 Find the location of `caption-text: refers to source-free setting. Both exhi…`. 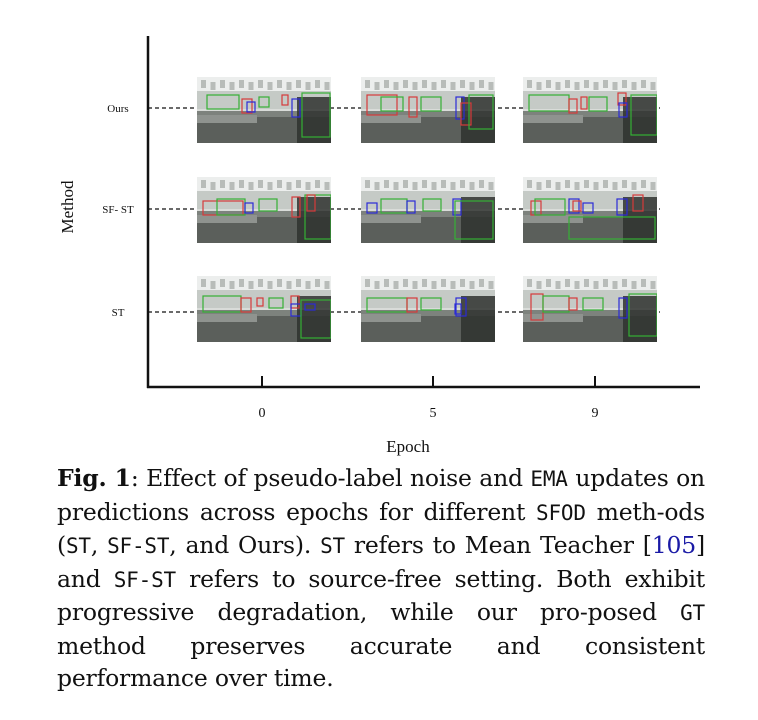

caption-text: refers to source-free setting. Both exhi… is located at coordinates (381, 595).